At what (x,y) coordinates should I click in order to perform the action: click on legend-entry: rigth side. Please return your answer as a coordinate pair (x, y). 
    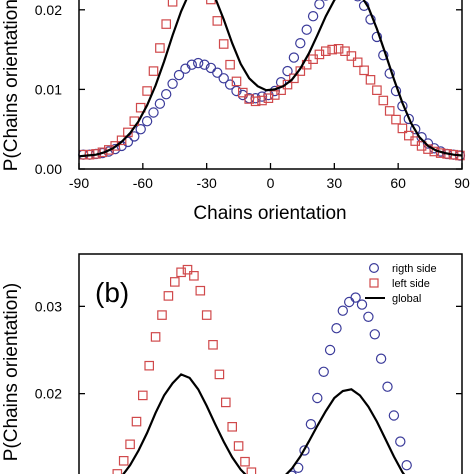
    Looking at the image, I should click on (414, 269).